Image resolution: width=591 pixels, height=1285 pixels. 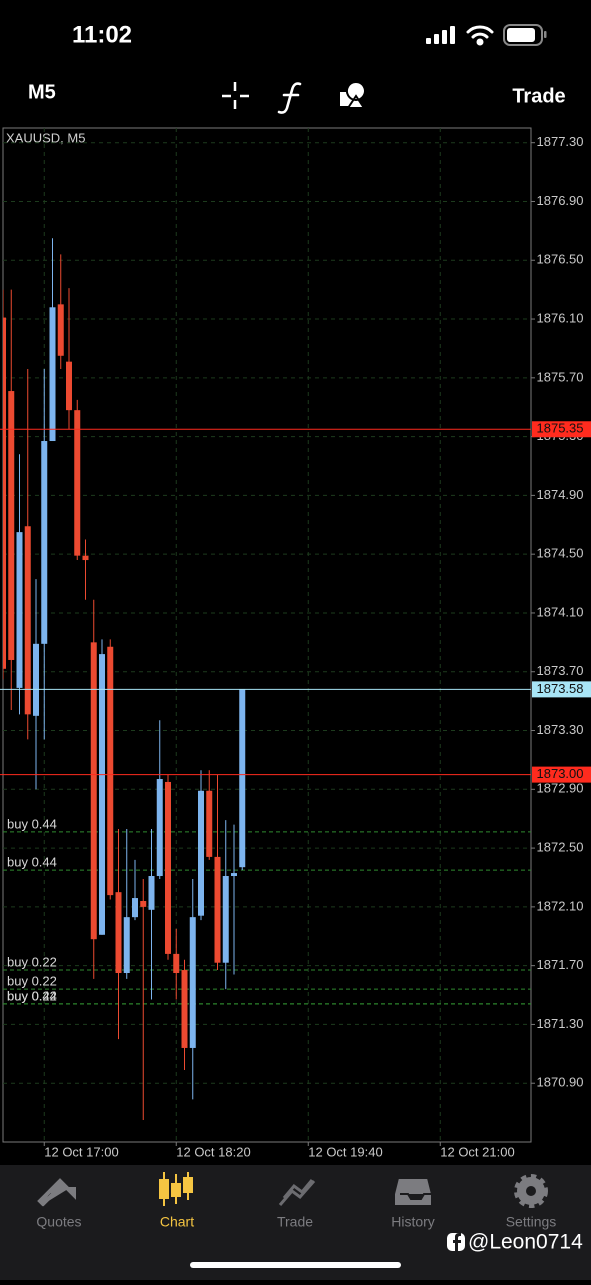 What do you see at coordinates (560, 611) in the screenshot?
I see `y-tick-label: 1874.10` at bounding box center [560, 611].